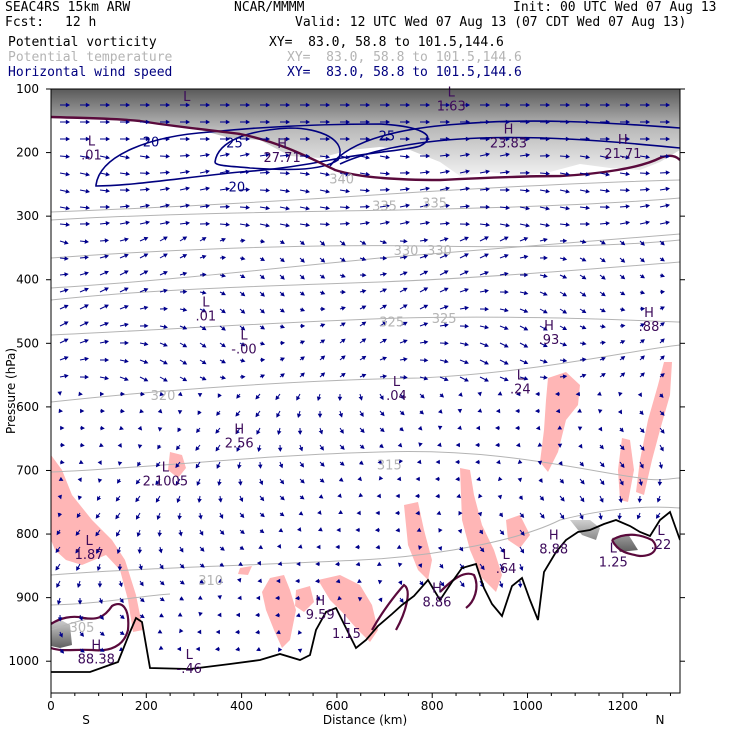 Image resolution: width=740 pixels, height=740 pixels. What do you see at coordinates (346, 634) in the screenshot?
I see `extremum-value: 1.15` at bounding box center [346, 634].